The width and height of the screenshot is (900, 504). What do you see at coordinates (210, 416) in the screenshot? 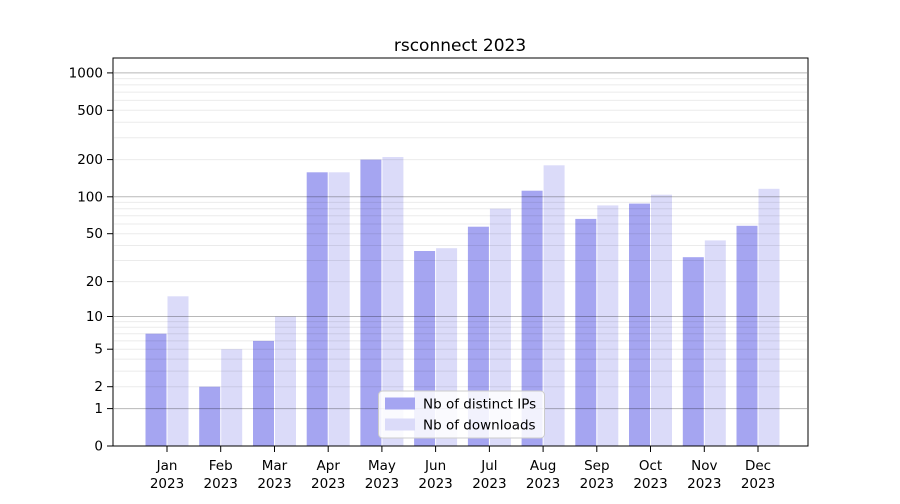
I see `bar-ips-feb` at bounding box center [210, 416].